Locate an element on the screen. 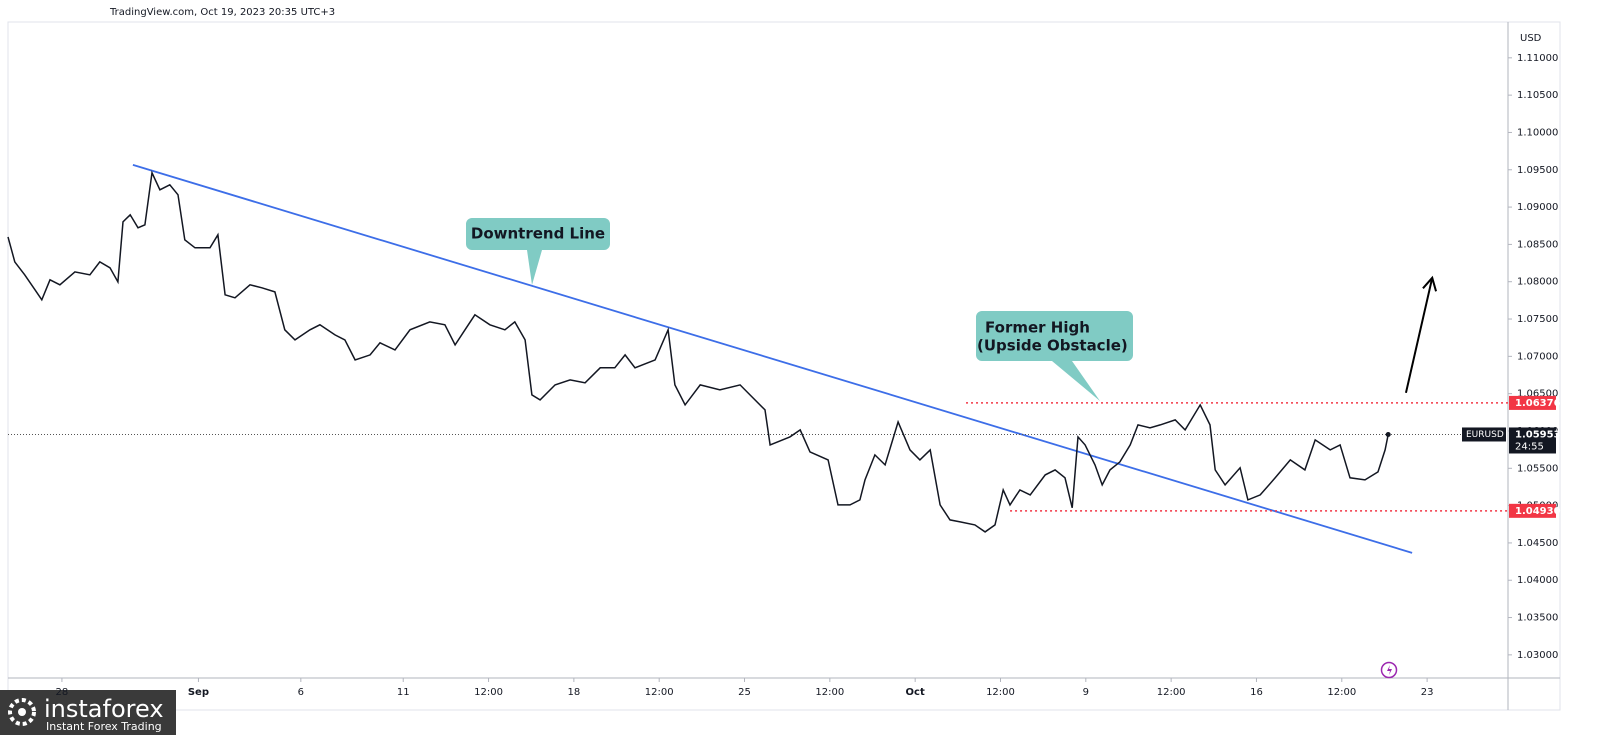  y-tick-label: 1.10500 is located at coordinates (1537, 95).